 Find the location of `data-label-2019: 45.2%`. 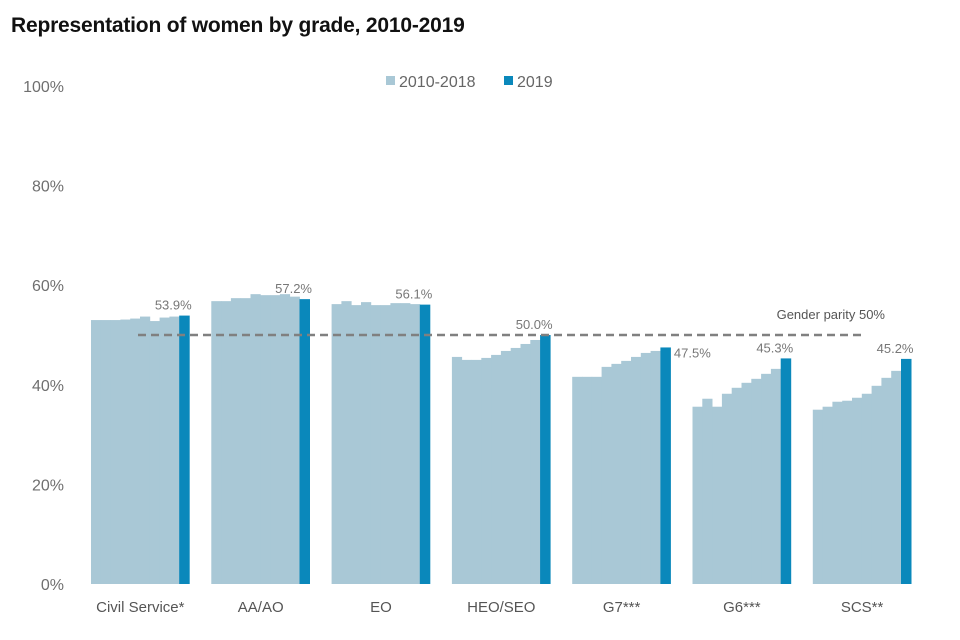

data-label-2019: 45.2% is located at coordinates (895, 348).